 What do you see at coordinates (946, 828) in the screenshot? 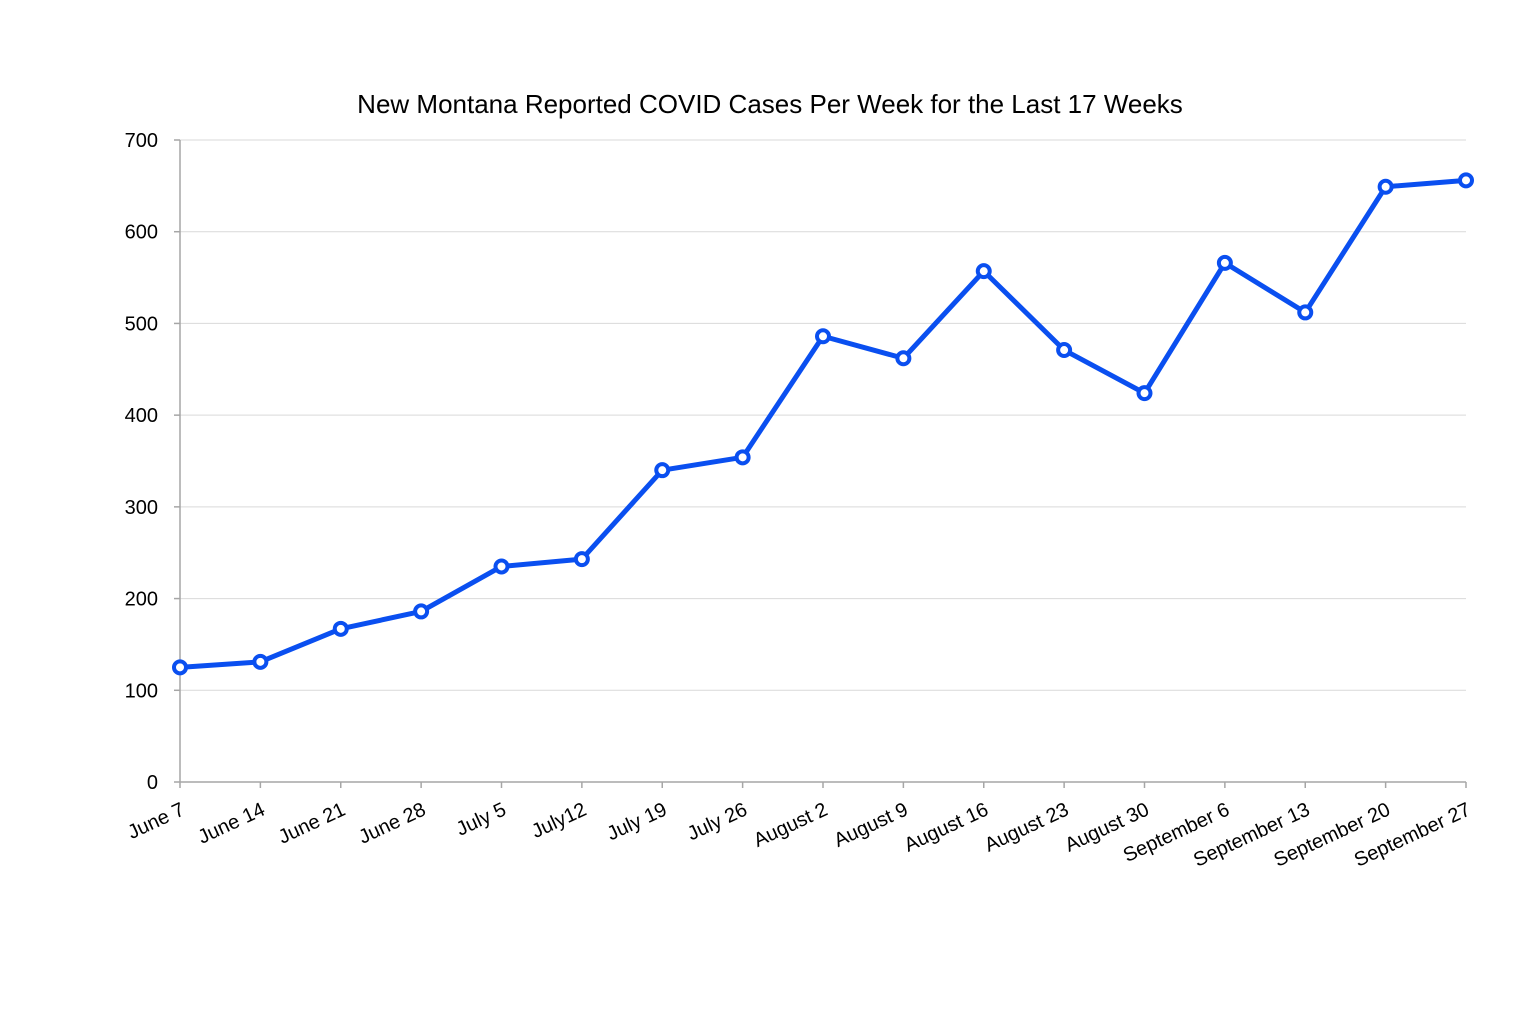
I see `x-tick-label: August 16` at bounding box center [946, 828].